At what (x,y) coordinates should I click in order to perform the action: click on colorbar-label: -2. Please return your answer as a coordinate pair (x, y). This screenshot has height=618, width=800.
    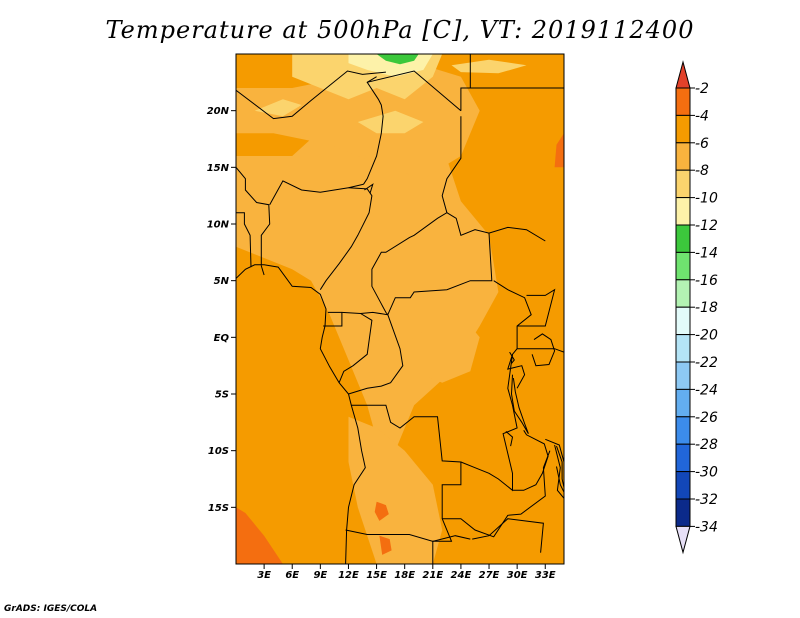
    Looking at the image, I should click on (702, 89).